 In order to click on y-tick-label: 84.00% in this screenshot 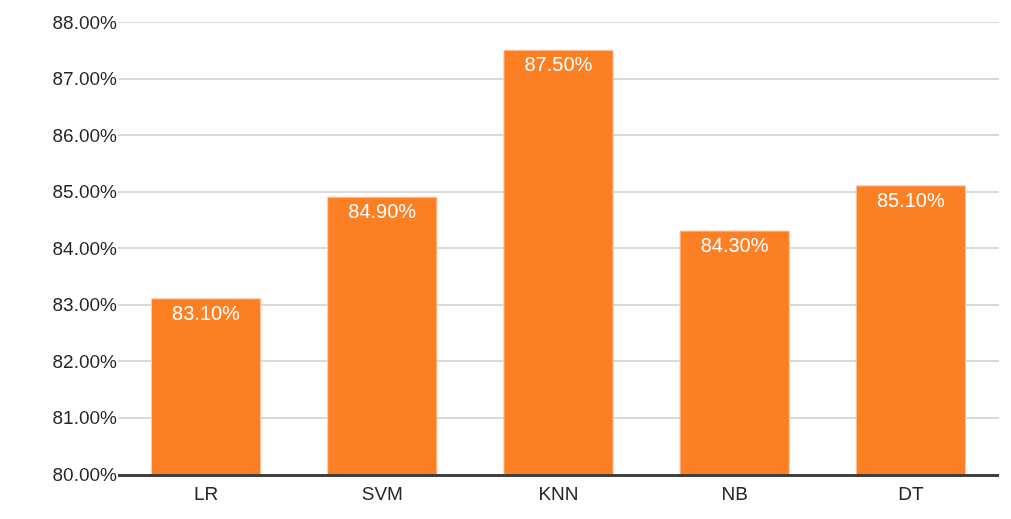, I will do `click(85, 248)`.